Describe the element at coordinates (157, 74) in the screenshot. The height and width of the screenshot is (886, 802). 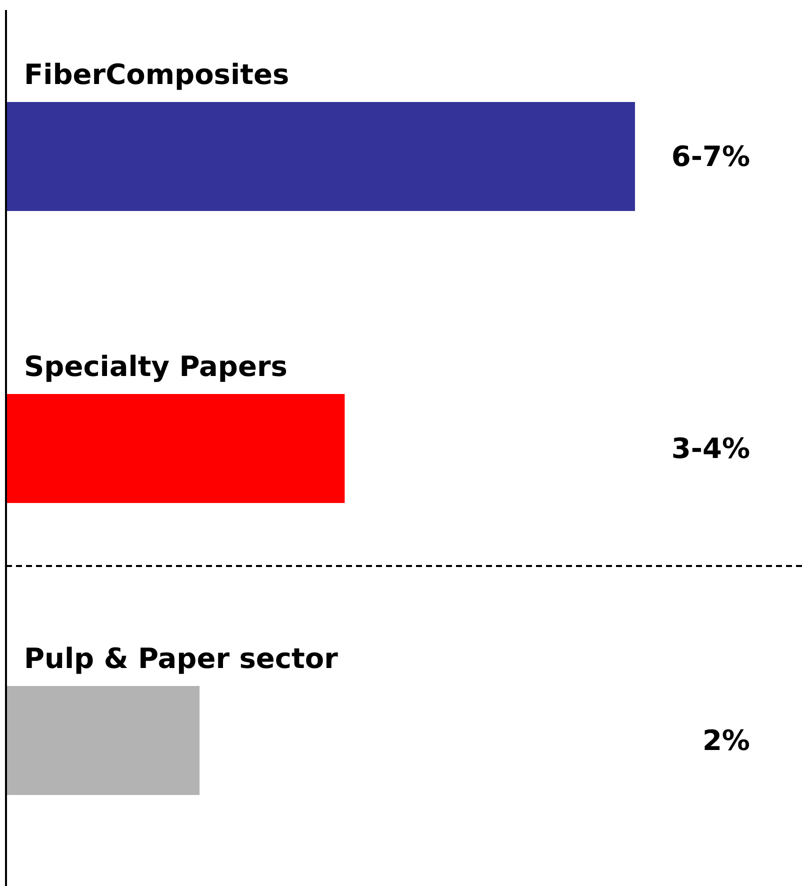
I see `y-tick-label: FiberComposites` at that location.